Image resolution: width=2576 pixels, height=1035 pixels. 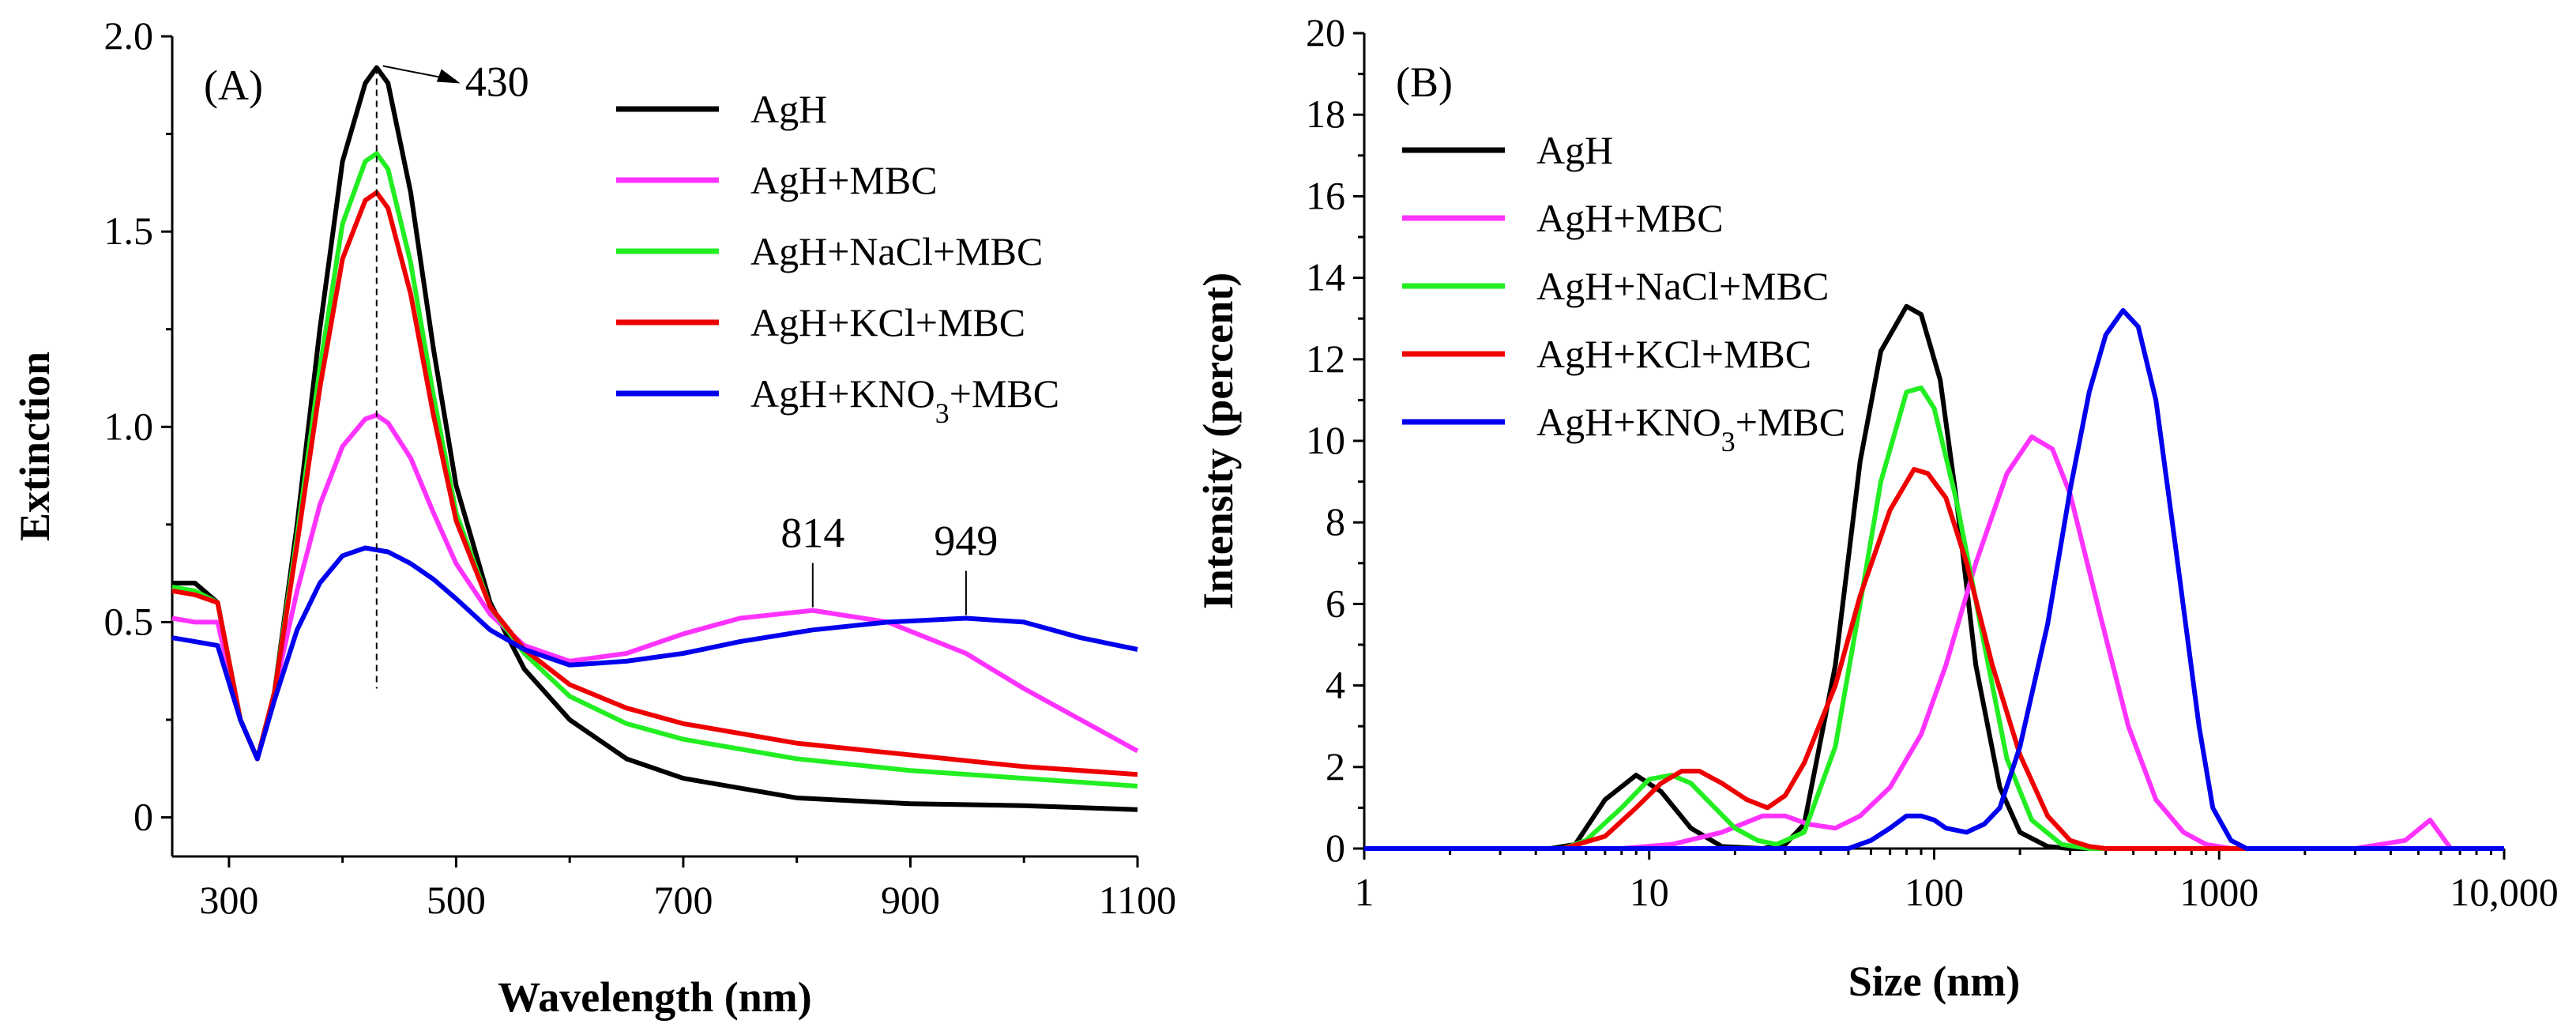 What do you see at coordinates (129, 35) in the screenshot?
I see `y-tick-label: 2.0` at bounding box center [129, 35].